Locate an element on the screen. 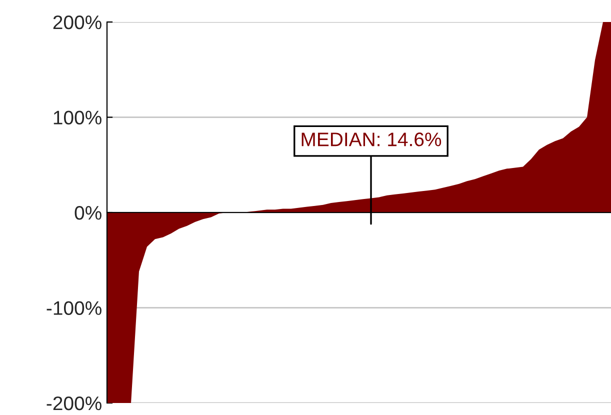 This screenshot has width=611, height=415. y-tick-label: -100% is located at coordinates (74, 308).